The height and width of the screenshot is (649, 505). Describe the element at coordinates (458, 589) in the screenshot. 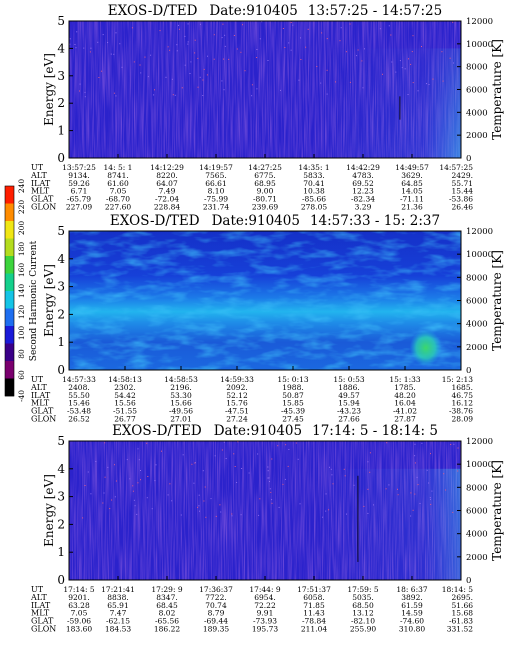

I see `cell-ut: 18:14: 5` at that location.